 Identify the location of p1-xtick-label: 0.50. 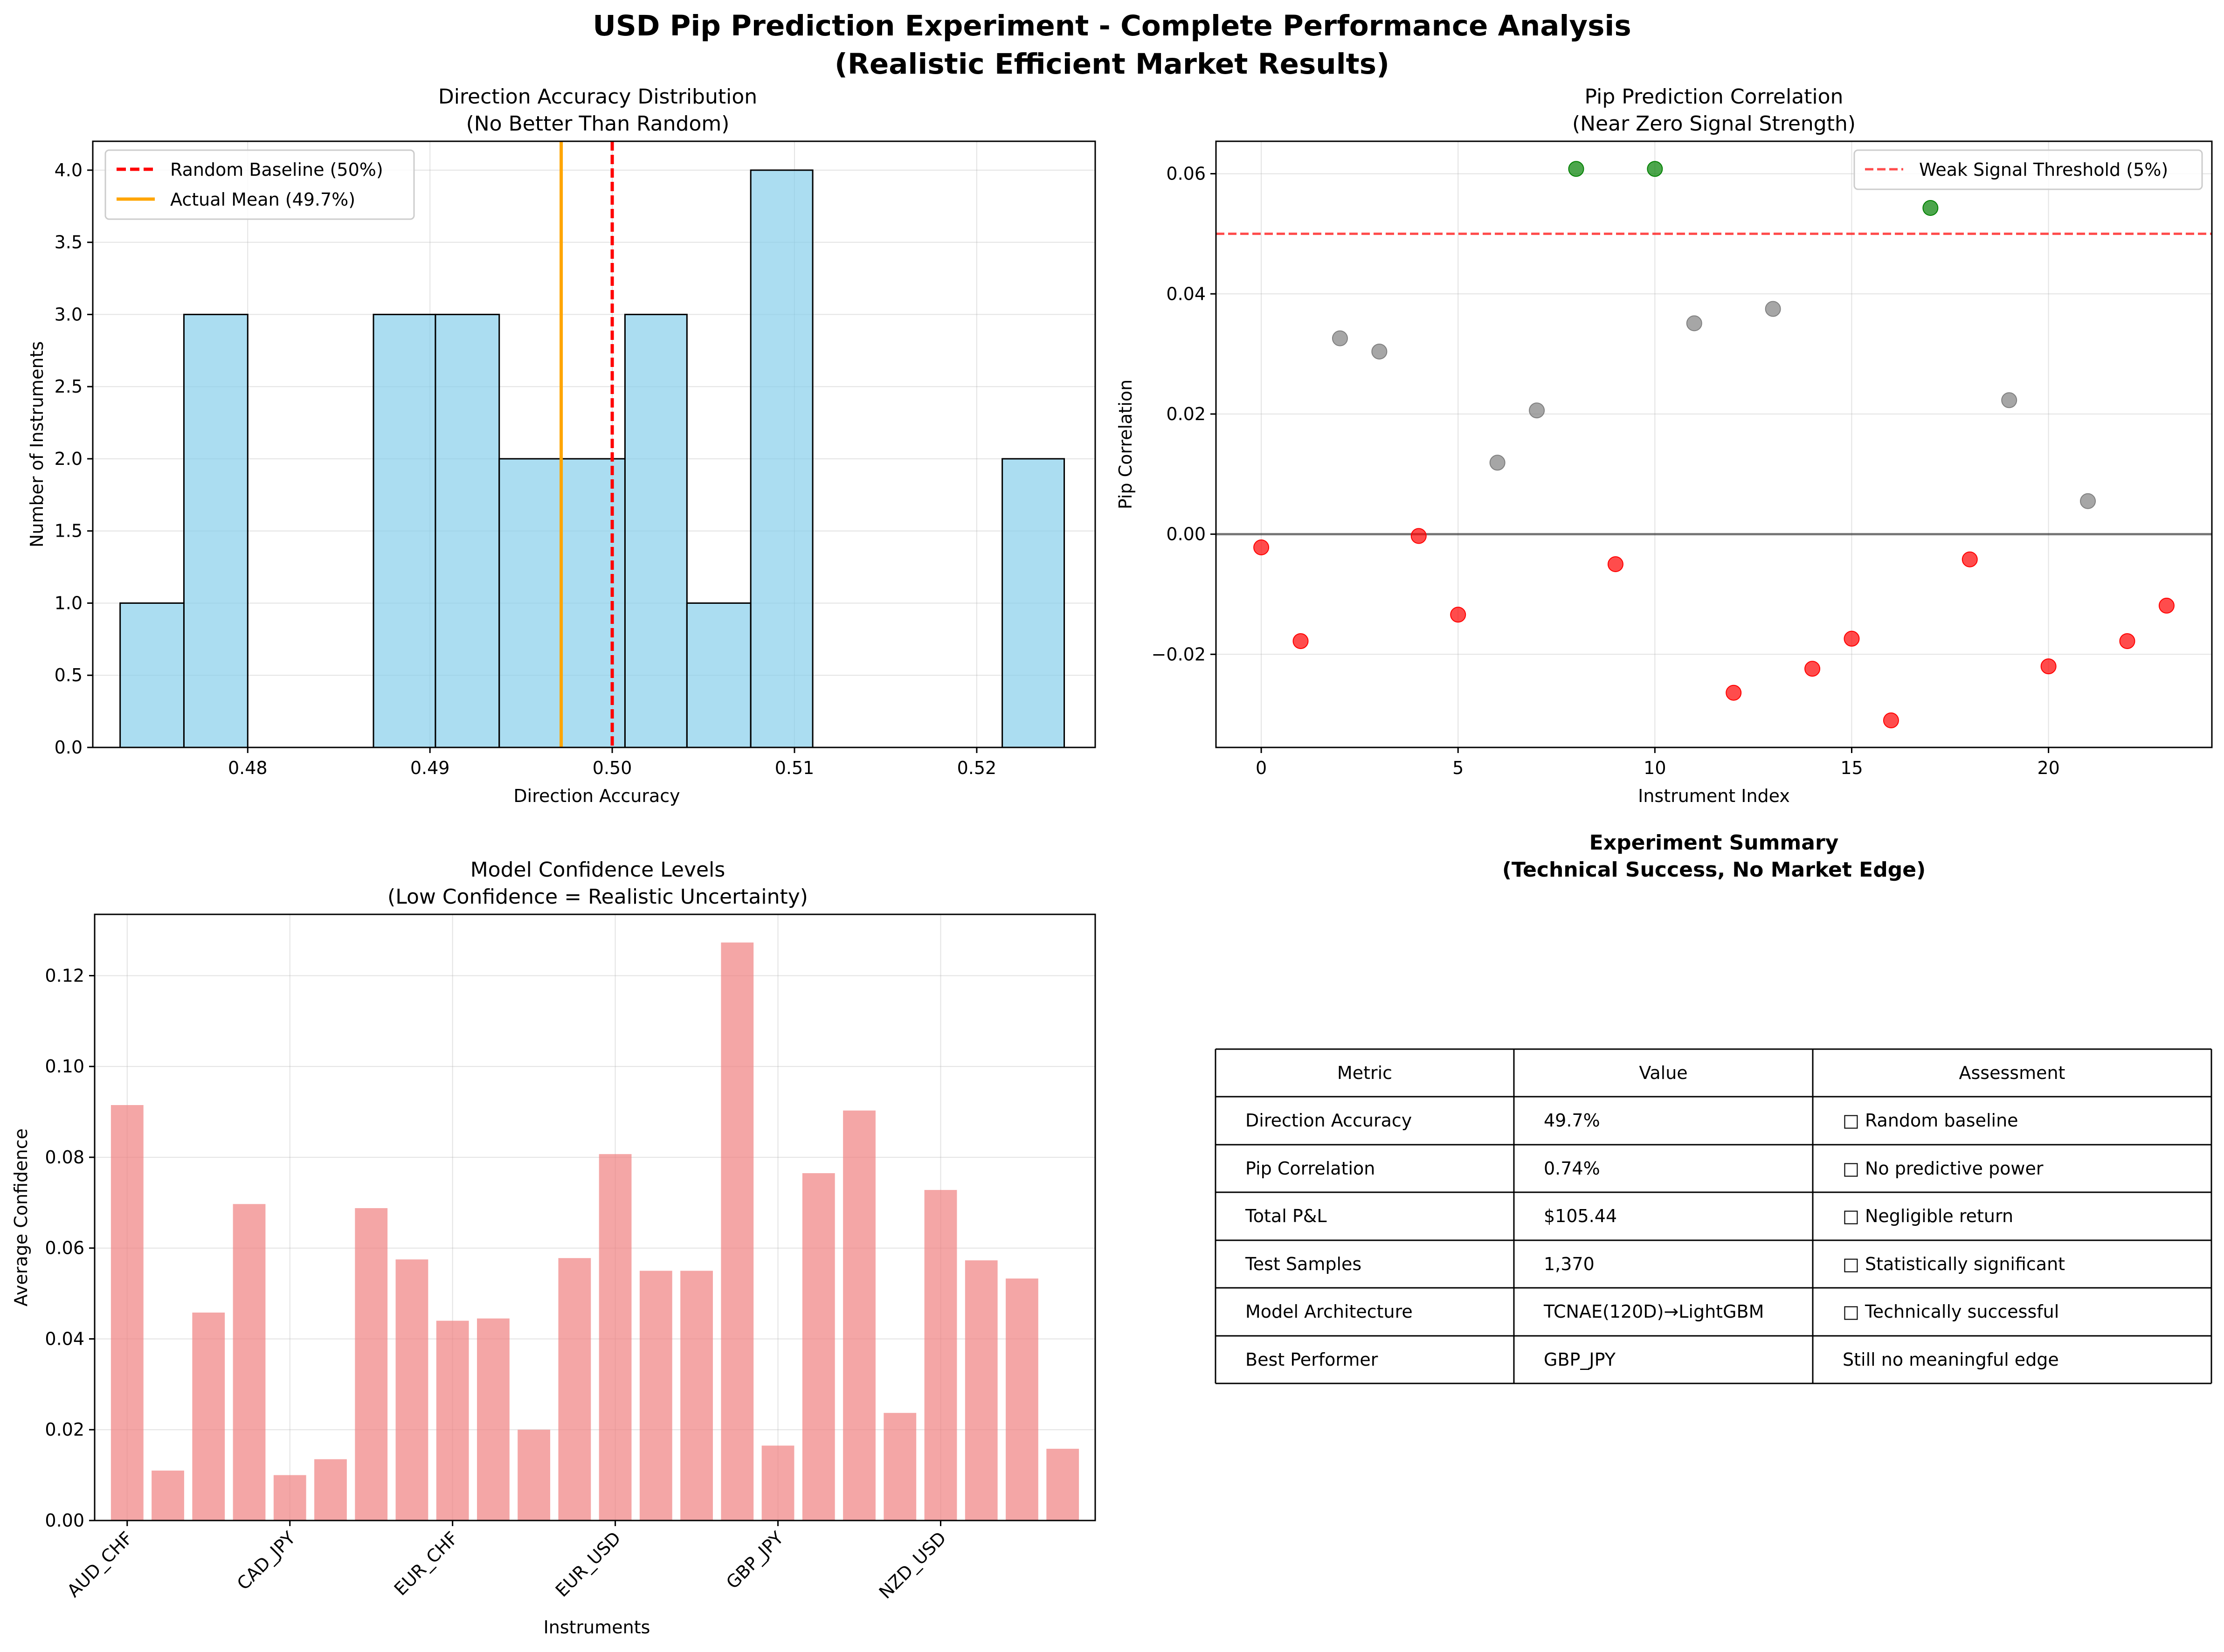
(612, 768).